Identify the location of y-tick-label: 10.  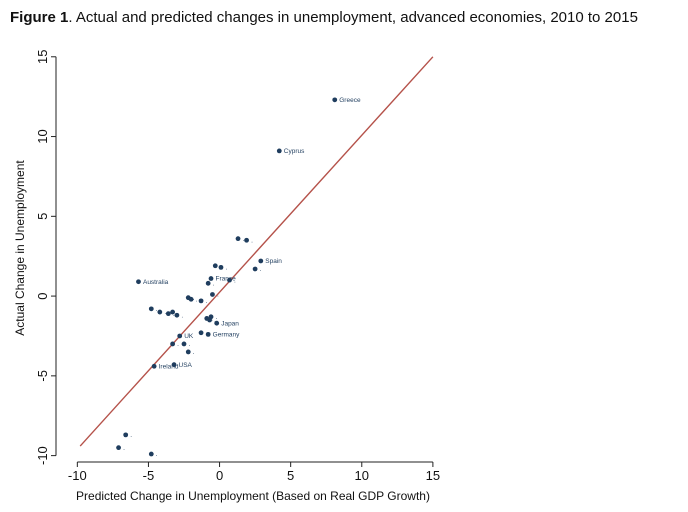
(42, 136).